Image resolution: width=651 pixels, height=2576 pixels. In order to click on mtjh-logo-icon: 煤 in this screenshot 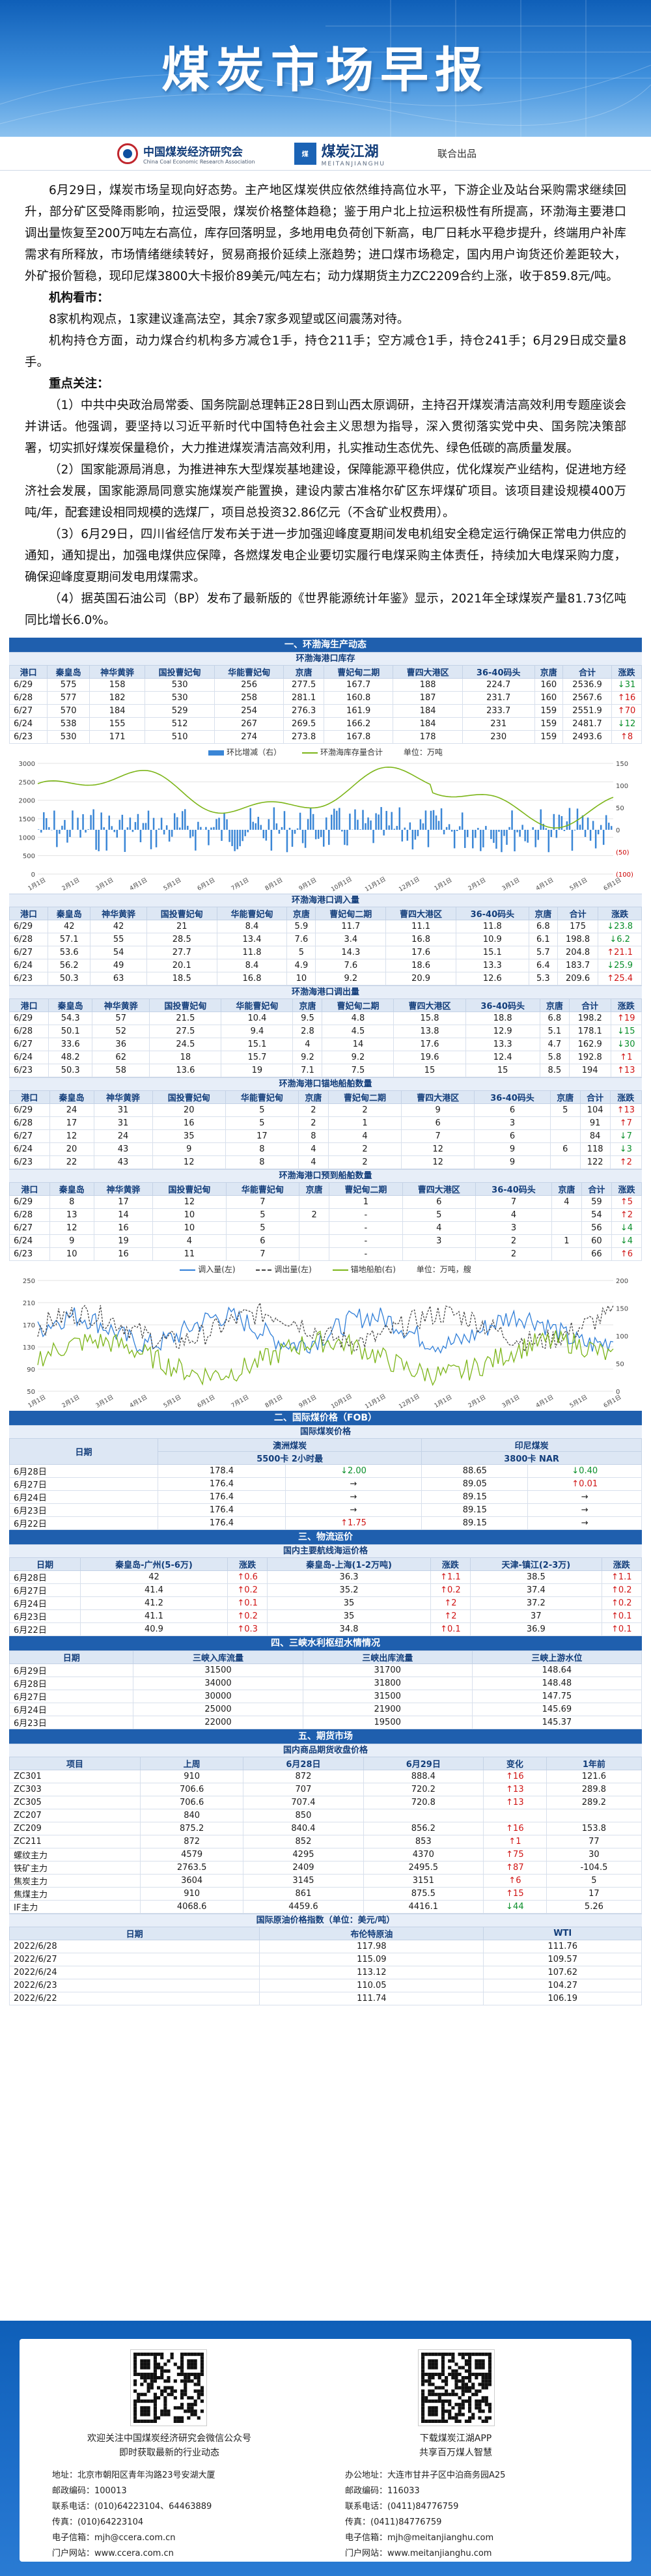, I will do `click(305, 153)`.